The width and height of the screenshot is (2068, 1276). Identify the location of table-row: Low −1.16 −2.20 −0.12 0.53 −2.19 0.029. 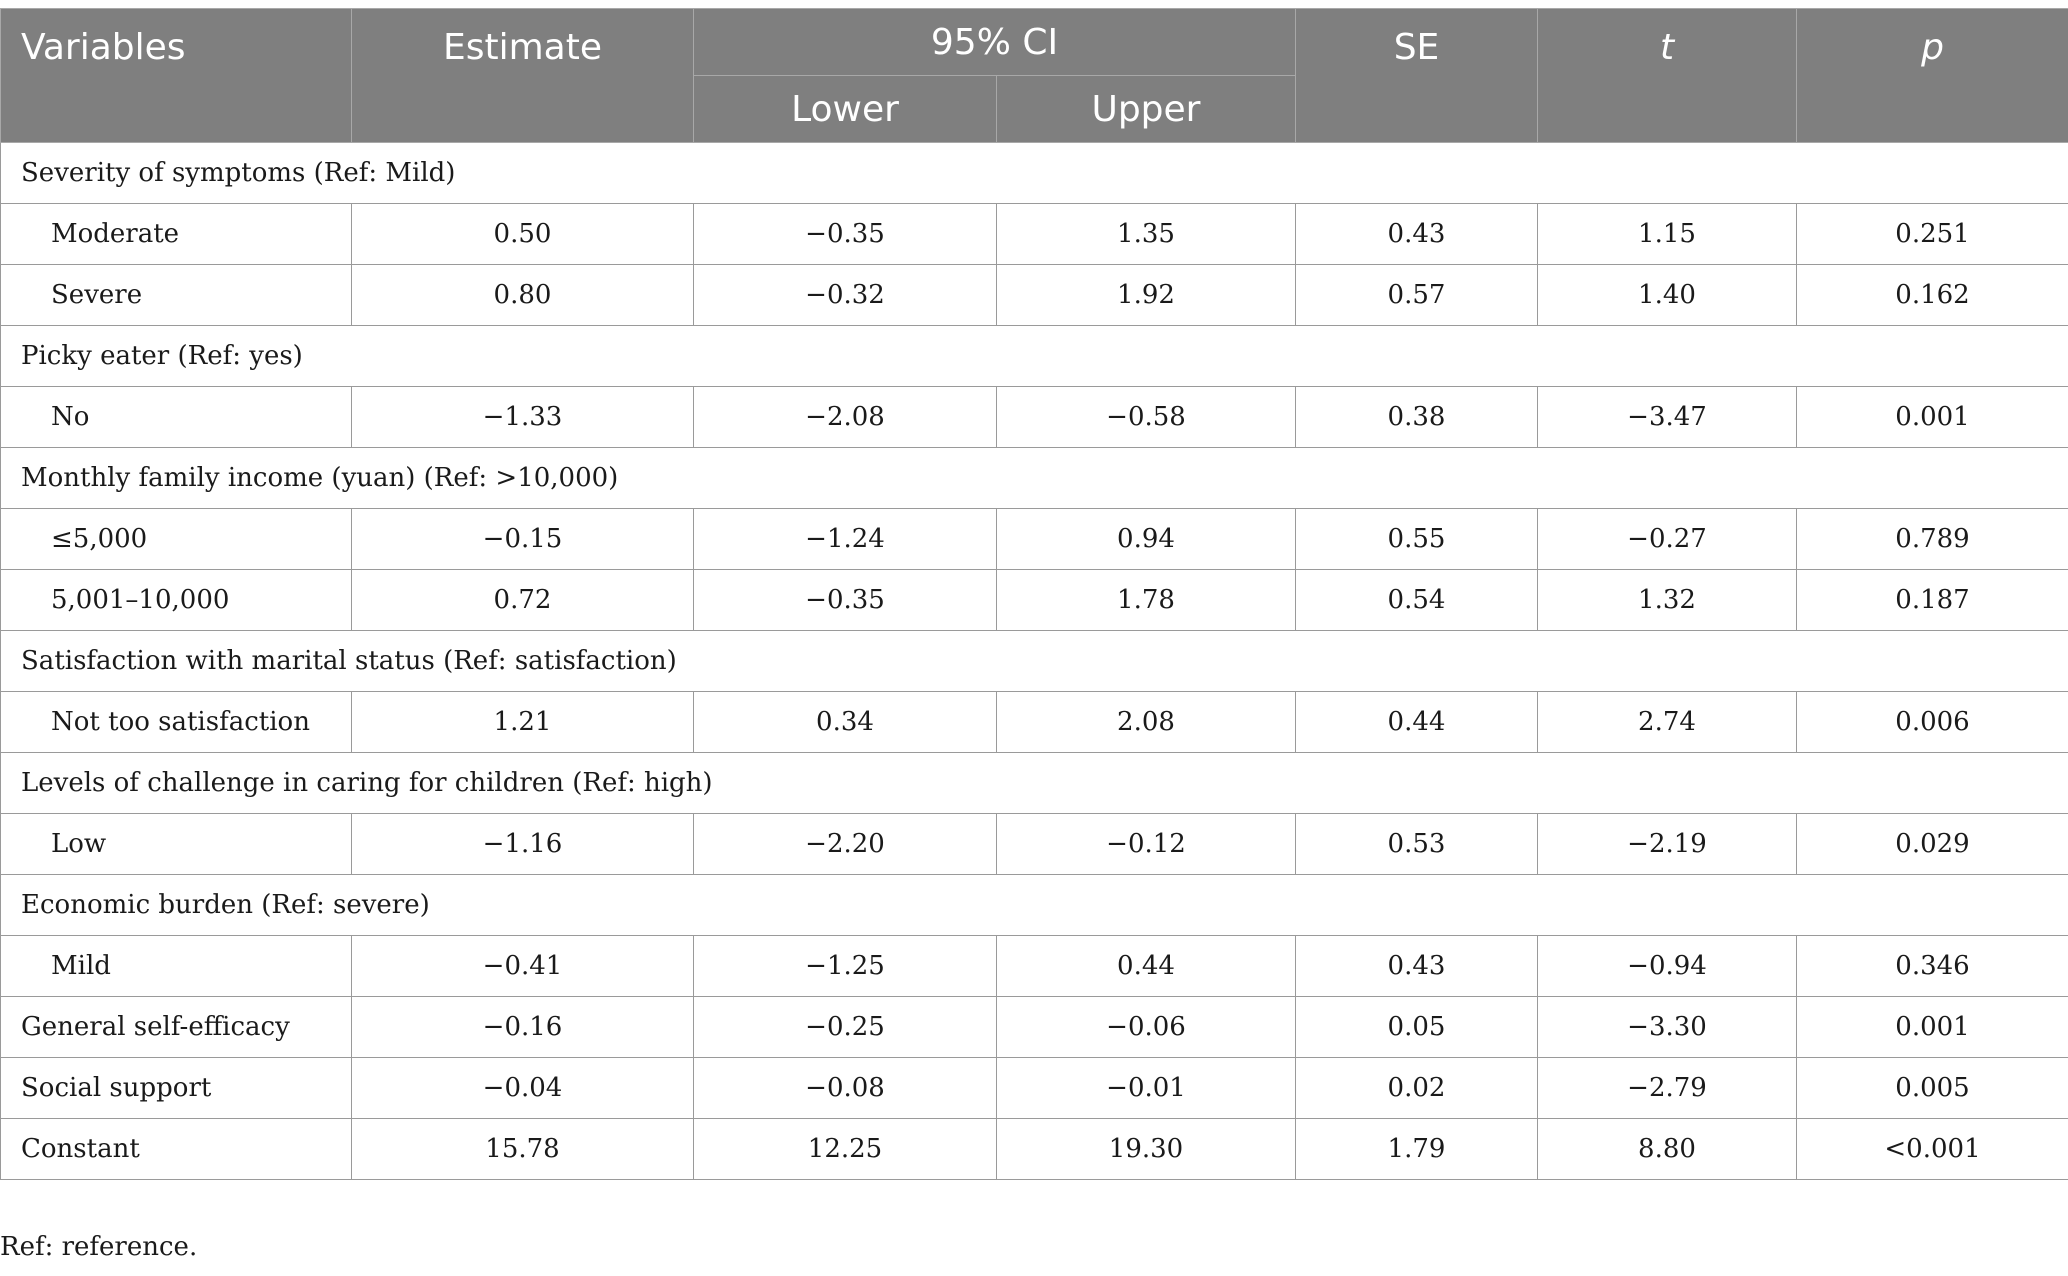
(1034, 844).